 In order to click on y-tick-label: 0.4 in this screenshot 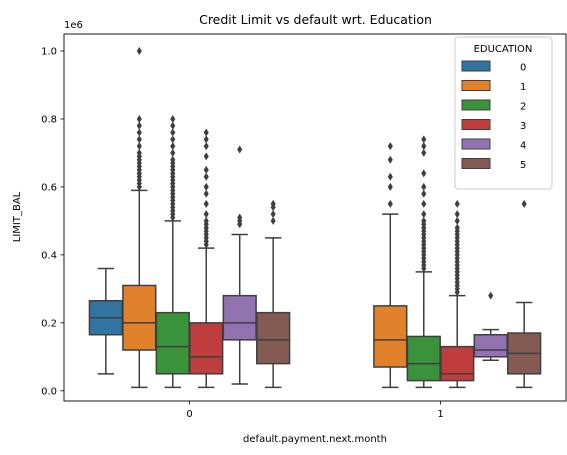, I will do `click(49, 255)`.